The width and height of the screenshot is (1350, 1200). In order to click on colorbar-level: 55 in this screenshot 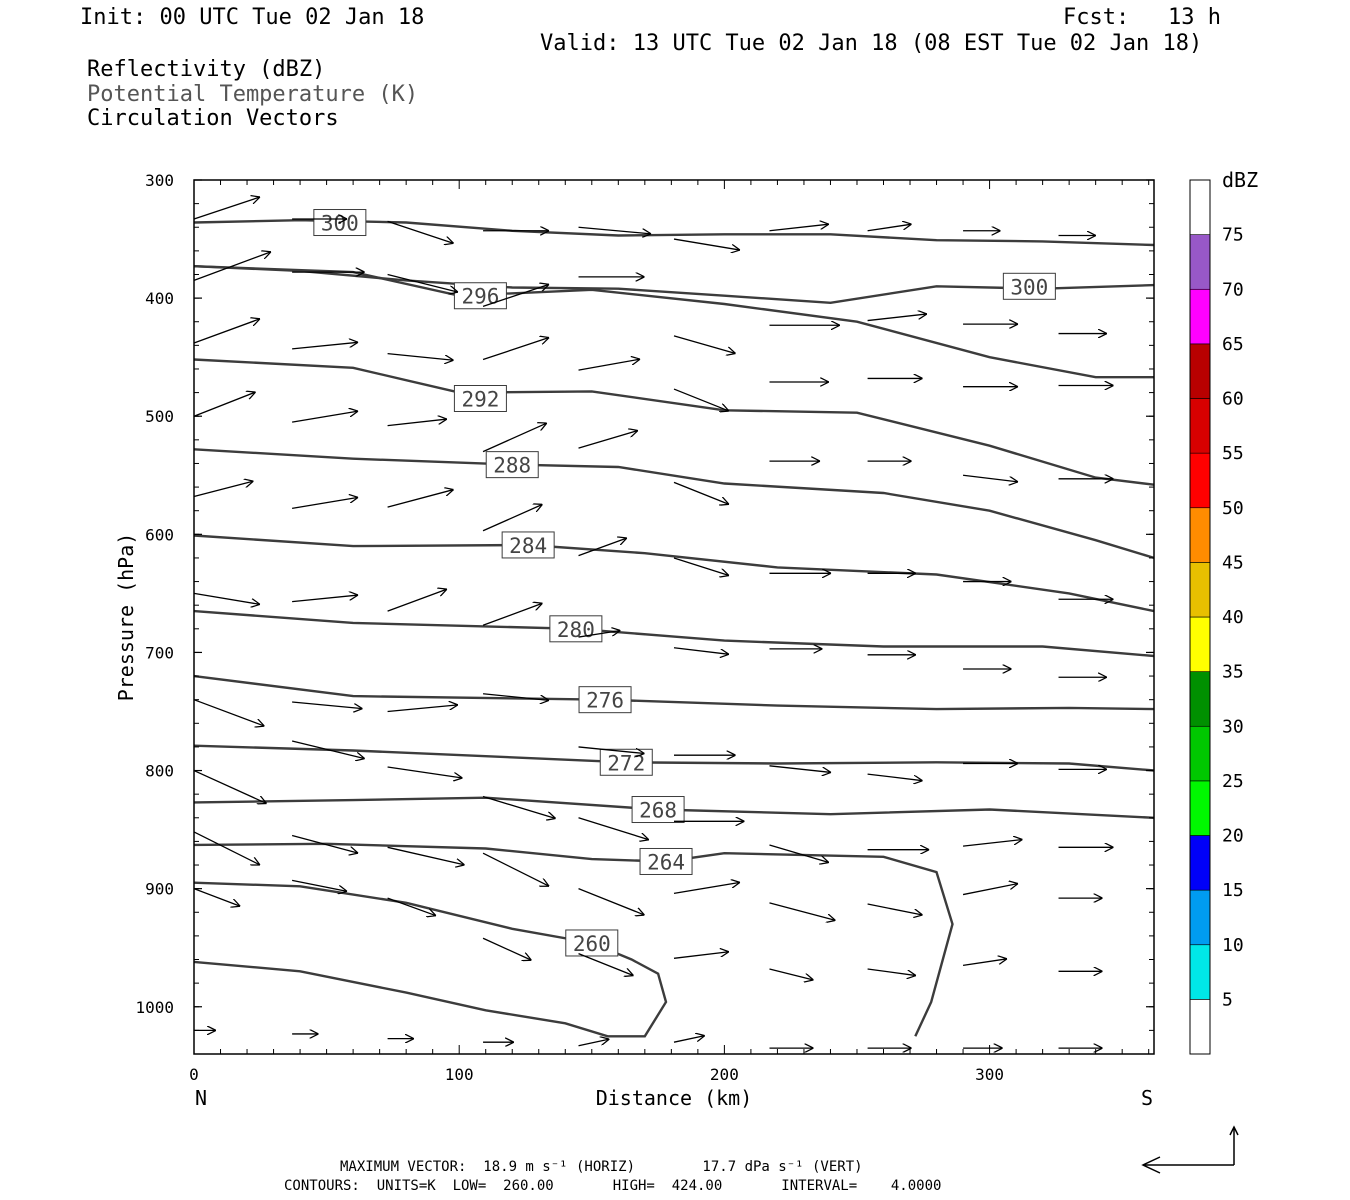, I will do `click(1233, 453)`.